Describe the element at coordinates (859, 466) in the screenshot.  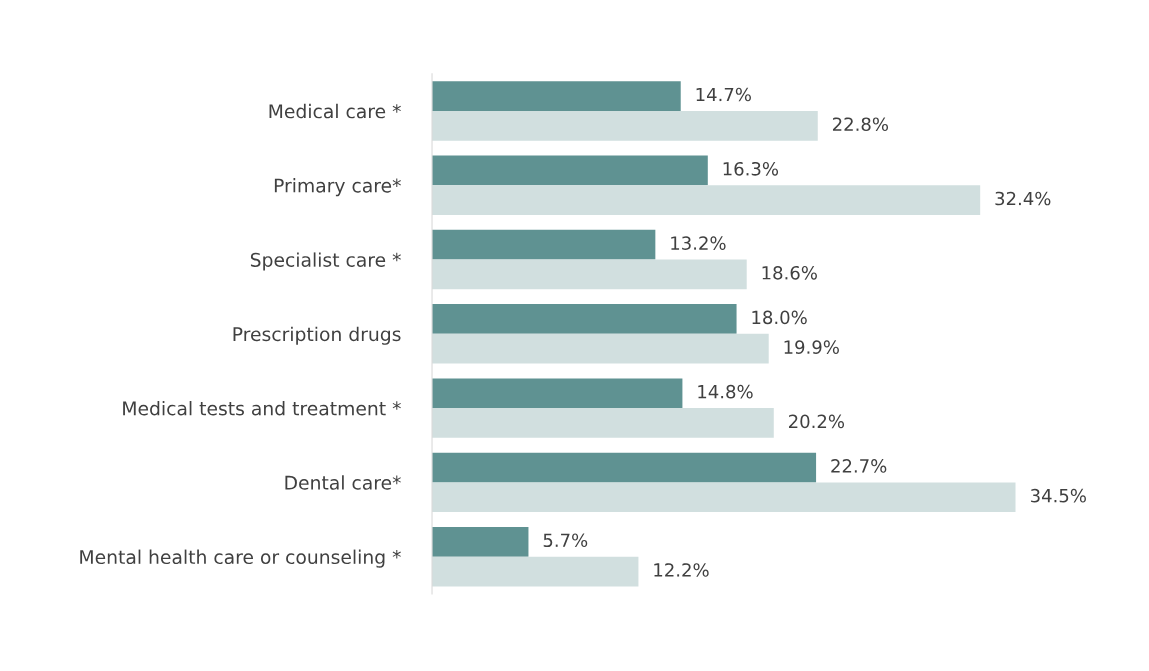
I see `data-label: 22.7%` at that location.